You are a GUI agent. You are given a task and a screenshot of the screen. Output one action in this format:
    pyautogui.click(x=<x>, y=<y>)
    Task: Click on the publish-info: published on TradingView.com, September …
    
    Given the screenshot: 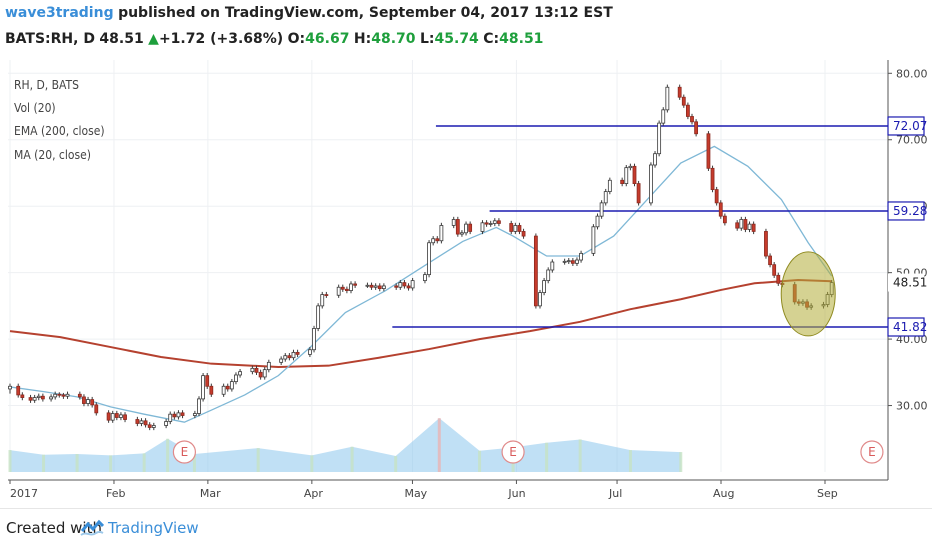 What is the action you would take?
    pyautogui.click(x=365, y=13)
    